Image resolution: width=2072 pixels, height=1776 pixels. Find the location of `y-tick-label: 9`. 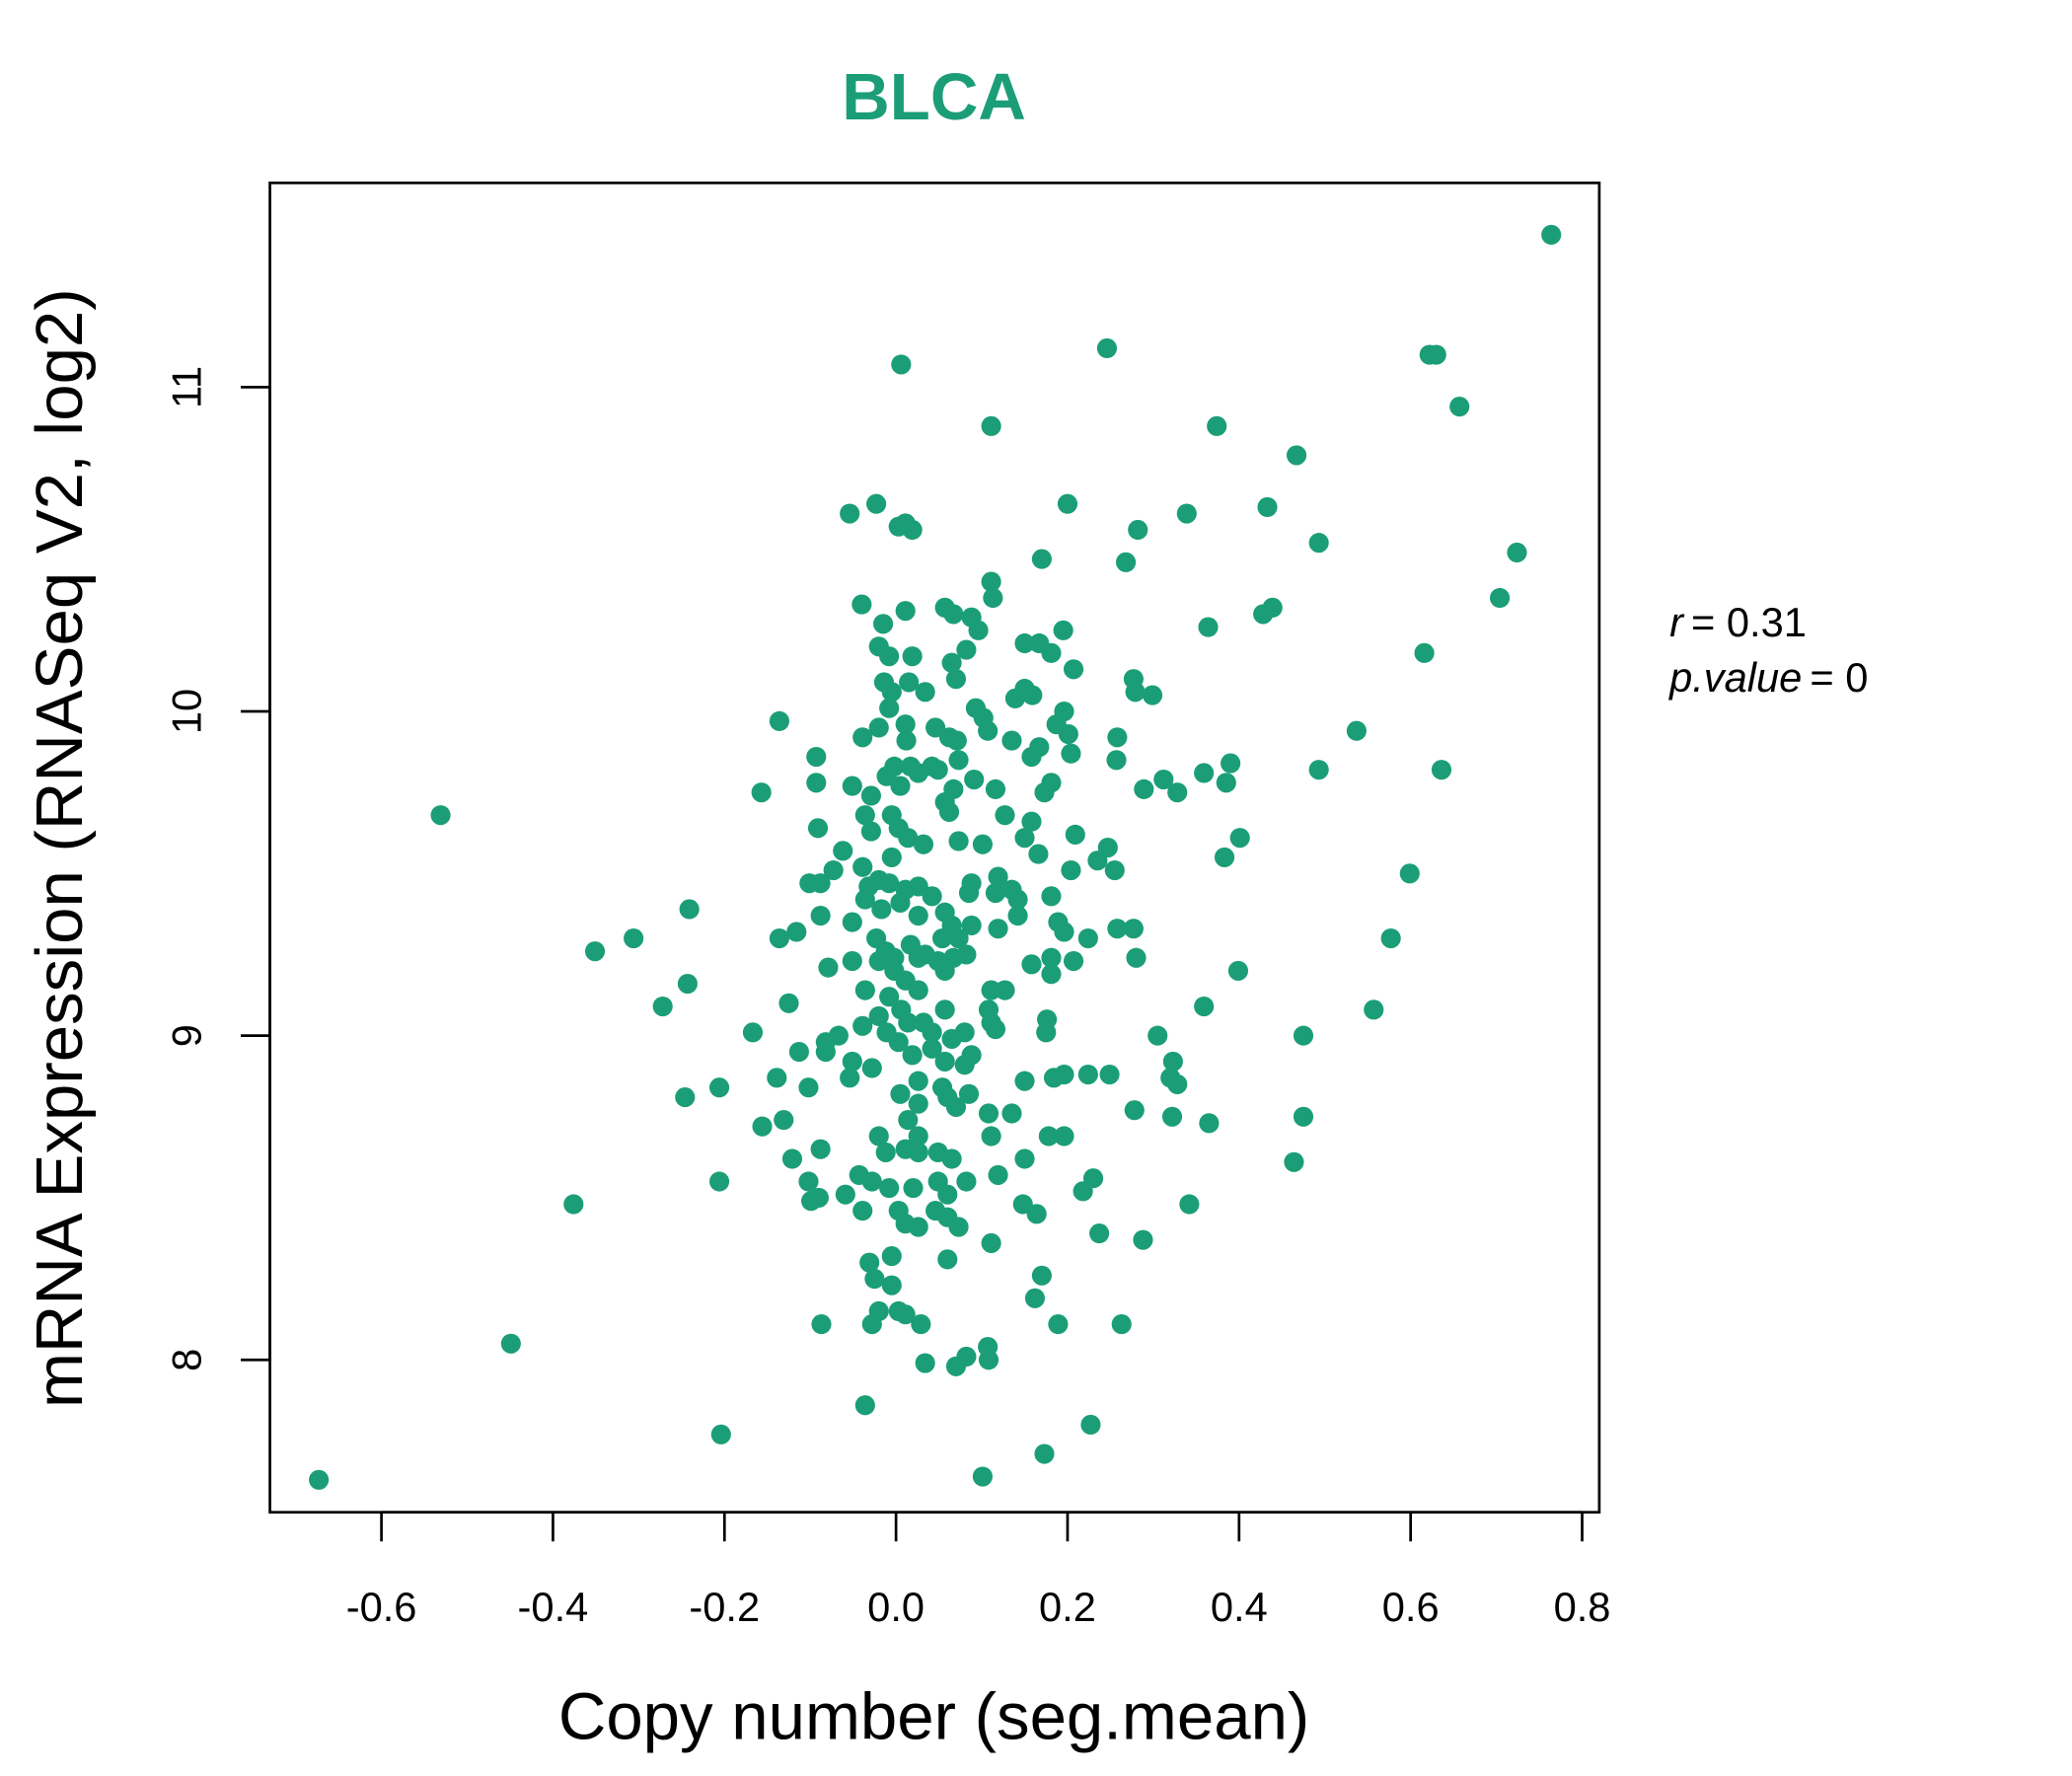

y-tick-label: 9 is located at coordinates (187, 1036).